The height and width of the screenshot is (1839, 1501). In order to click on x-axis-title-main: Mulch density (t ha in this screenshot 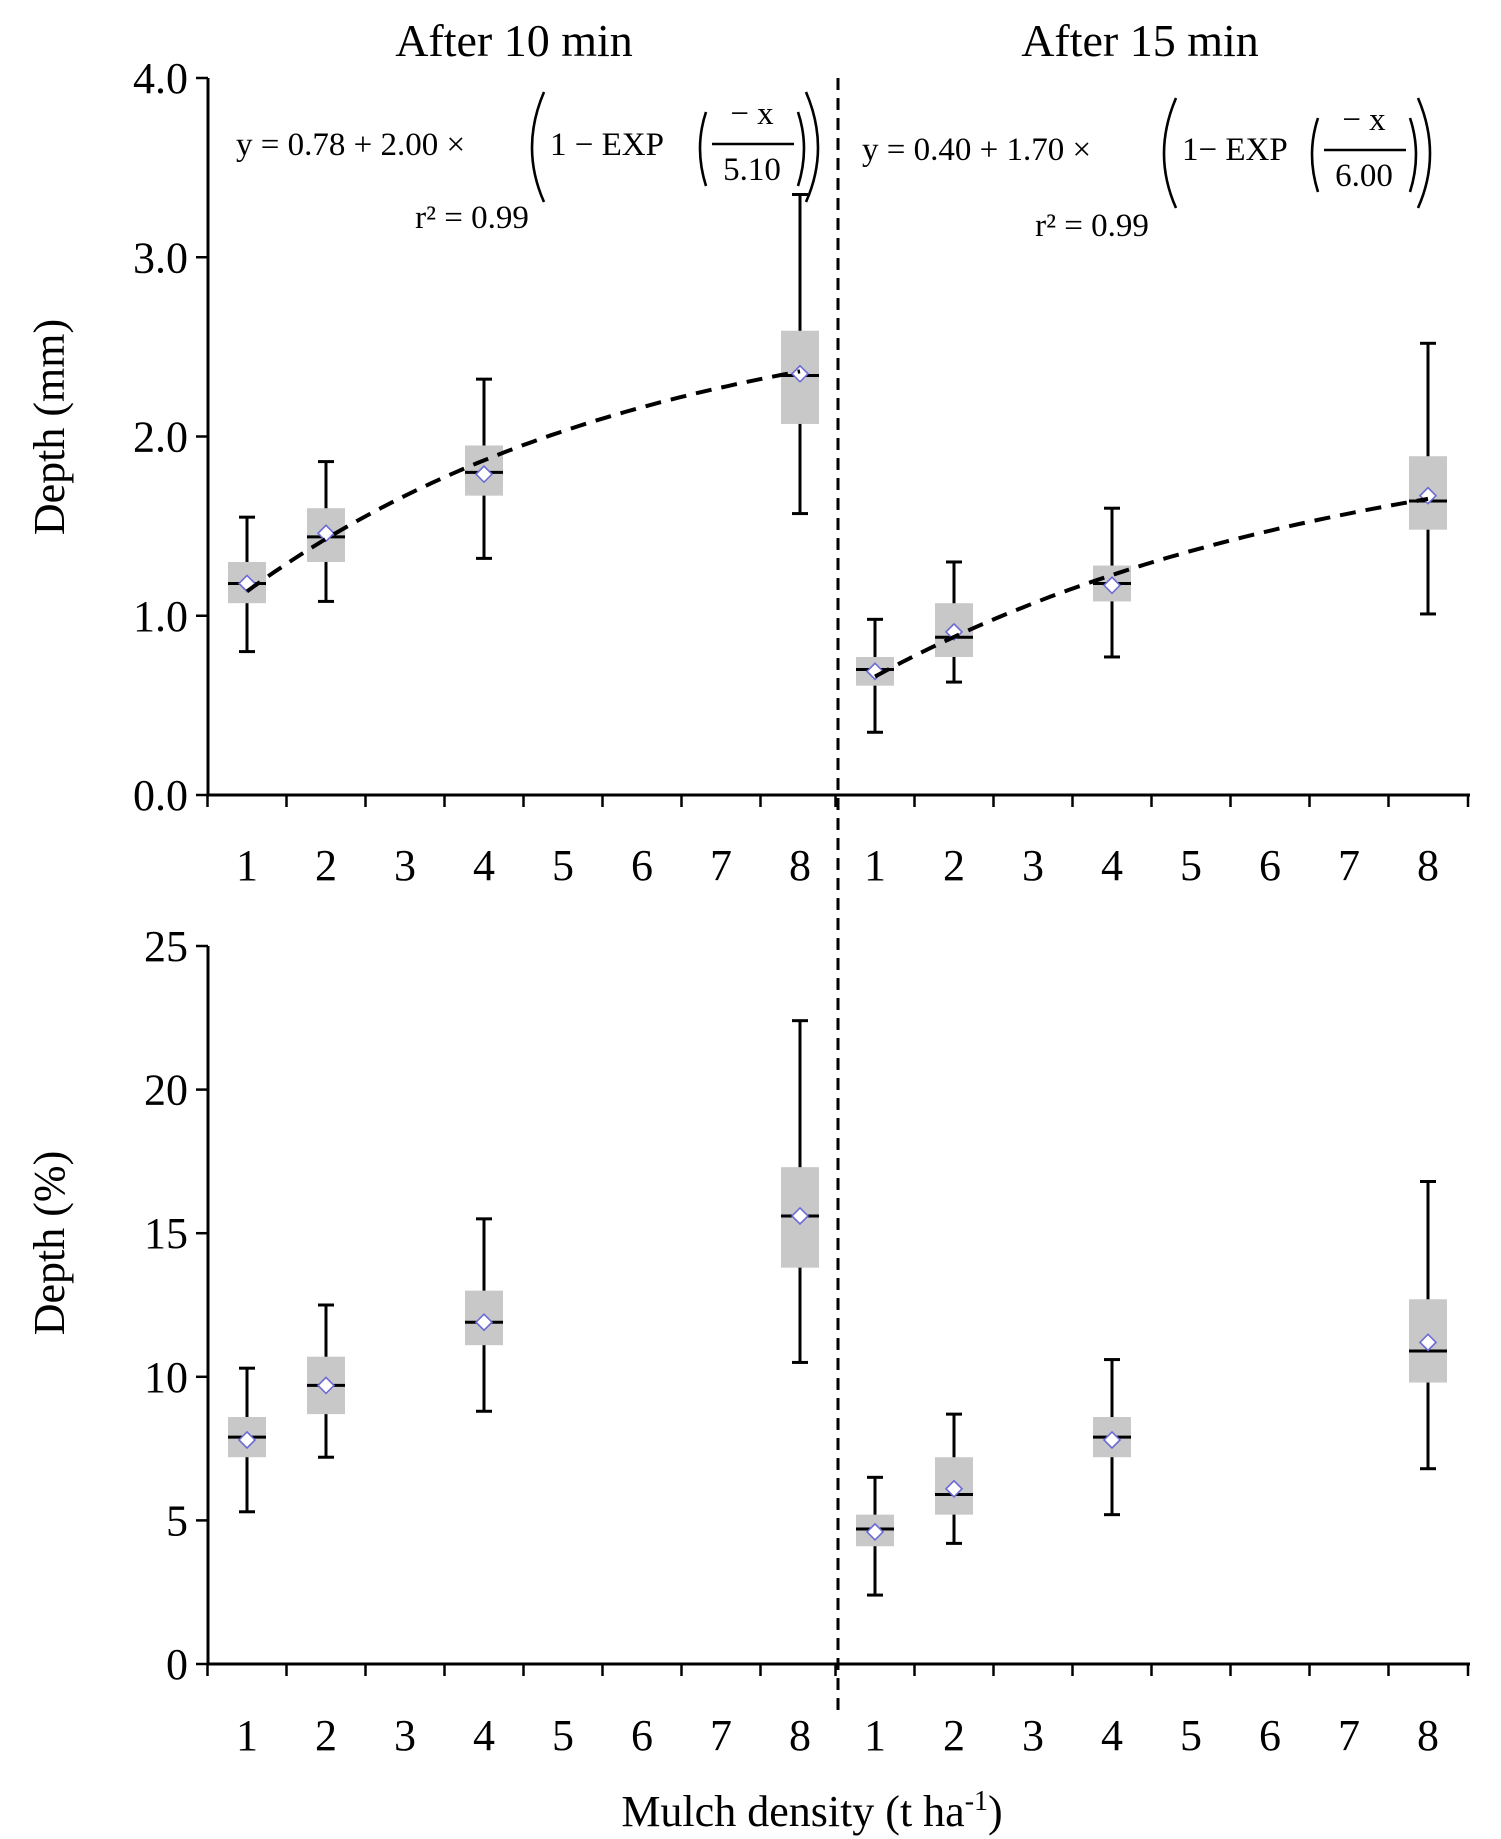, I will do `click(792, 1811)`.